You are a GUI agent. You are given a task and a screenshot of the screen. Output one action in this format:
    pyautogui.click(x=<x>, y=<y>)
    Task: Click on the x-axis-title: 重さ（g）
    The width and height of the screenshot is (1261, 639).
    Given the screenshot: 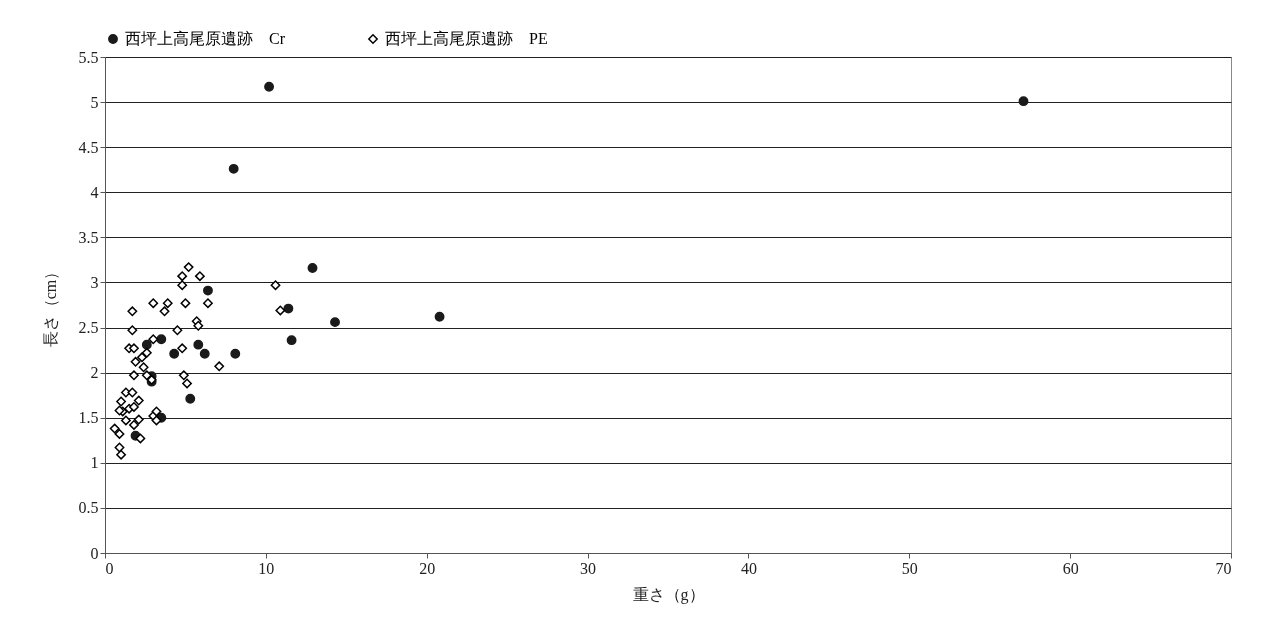 What is the action you would take?
    pyautogui.click(x=668, y=594)
    